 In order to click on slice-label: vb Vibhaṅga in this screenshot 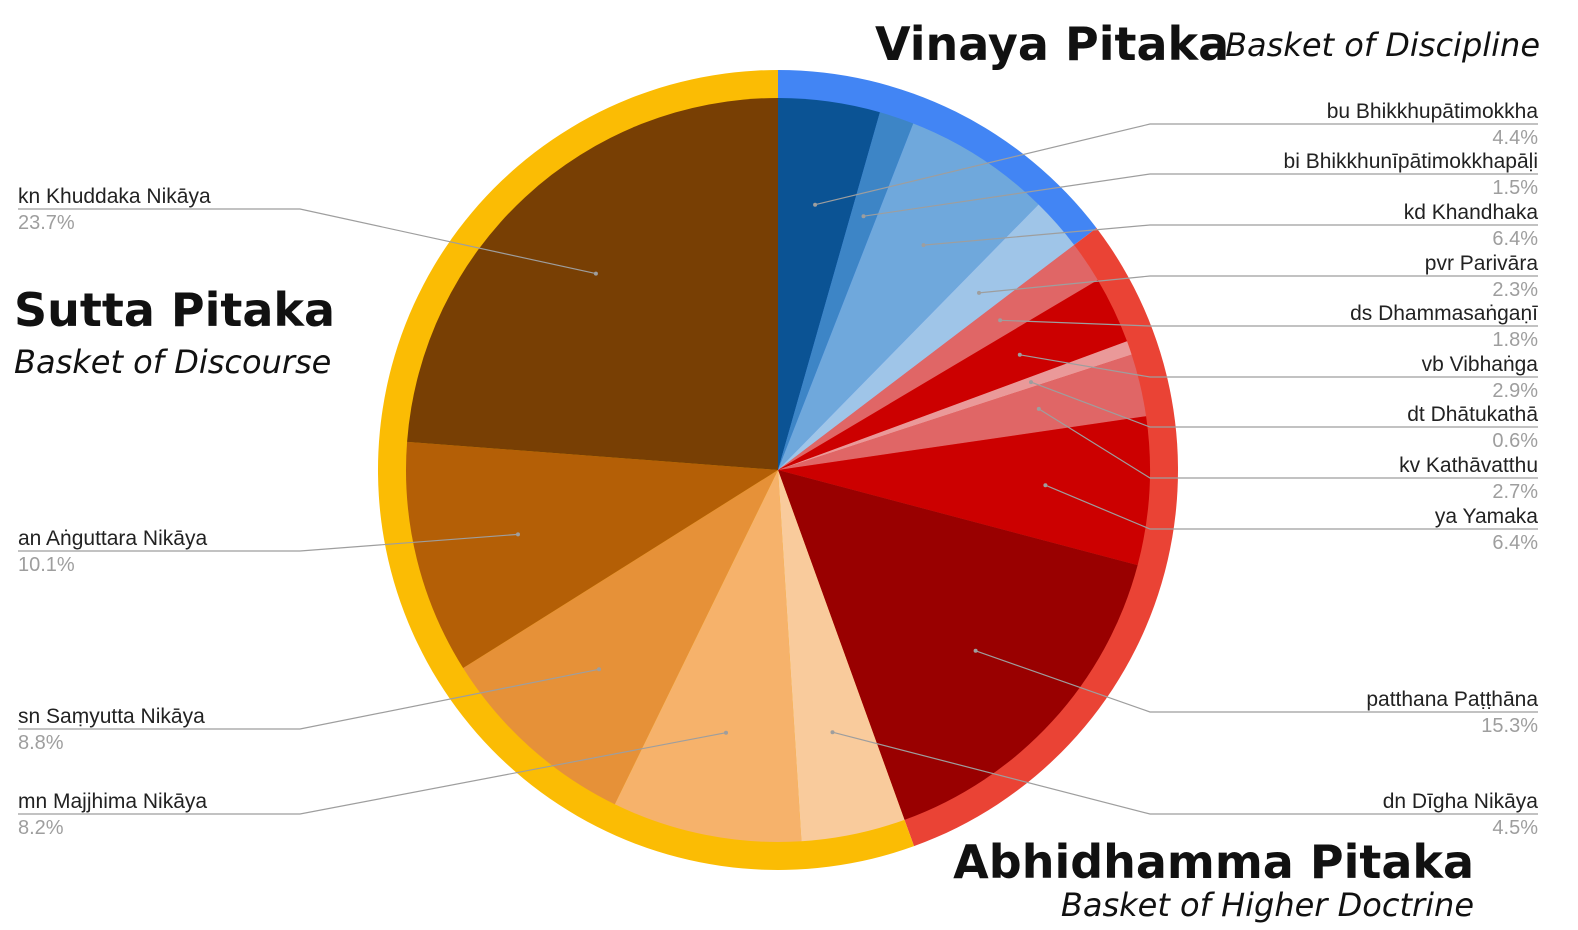, I will do `click(1480, 364)`.